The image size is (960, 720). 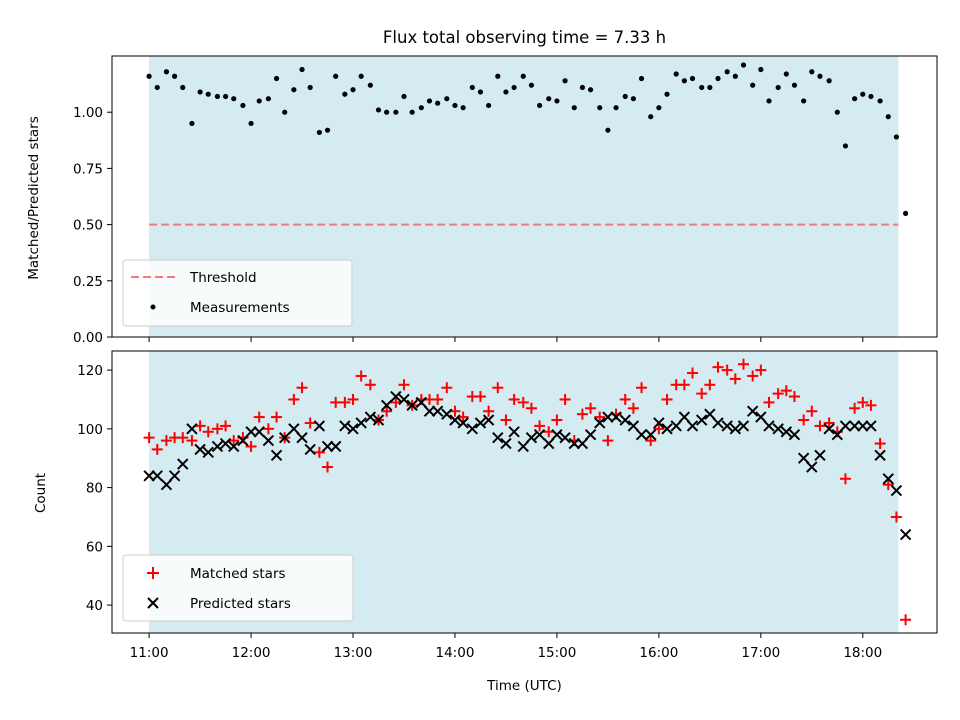 What do you see at coordinates (153, 603) in the screenshot?
I see `legend-predicted-swatch` at bounding box center [153, 603].